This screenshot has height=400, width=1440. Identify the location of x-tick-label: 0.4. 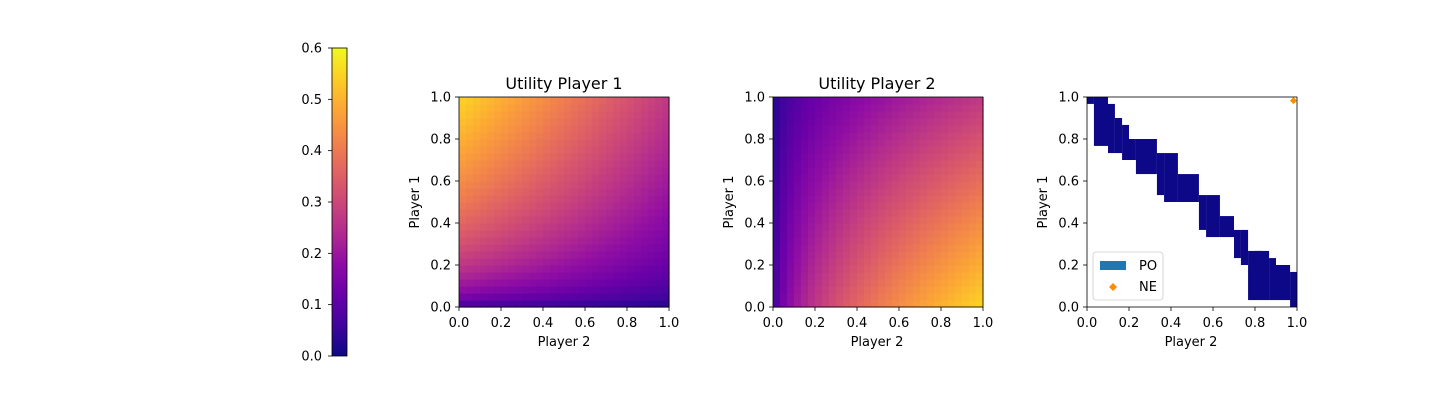
(857, 323).